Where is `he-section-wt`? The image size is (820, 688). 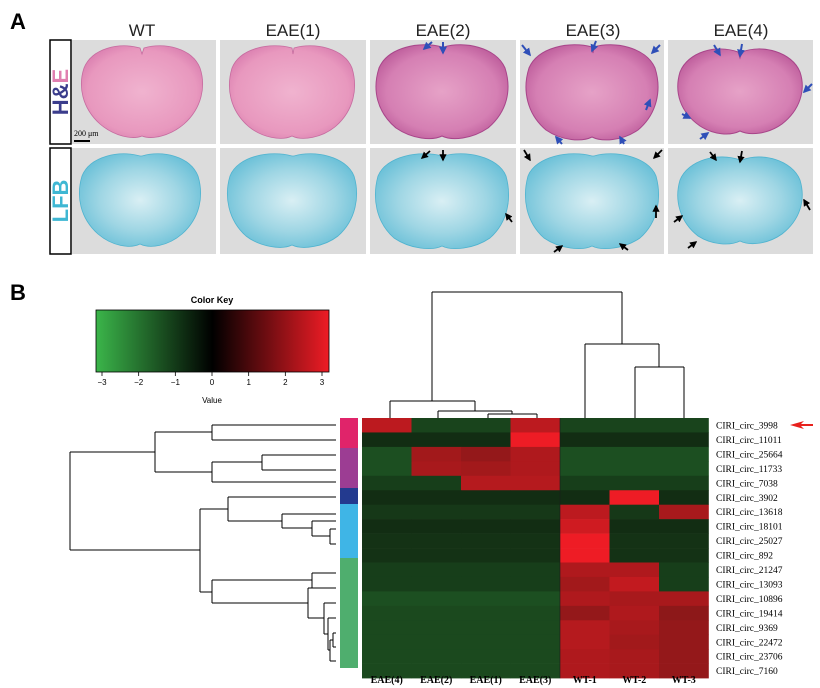 he-section-wt is located at coordinates (142, 91).